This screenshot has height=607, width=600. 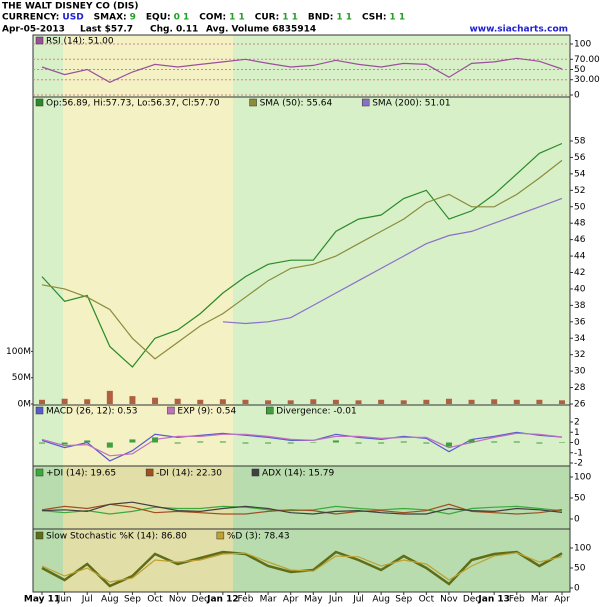 What do you see at coordinates (18, 352) in the screenshot?
I see `y2-tick-label: 100M` at bounding box center [18, 352].